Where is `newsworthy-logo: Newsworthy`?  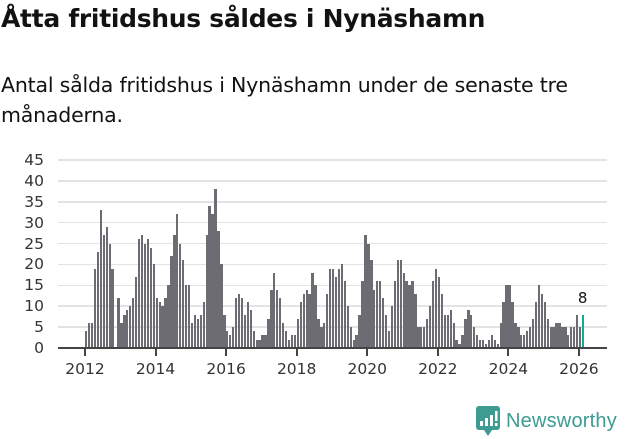 newsworthy-logo: Newsworthy is located at coordinates (546, 421).